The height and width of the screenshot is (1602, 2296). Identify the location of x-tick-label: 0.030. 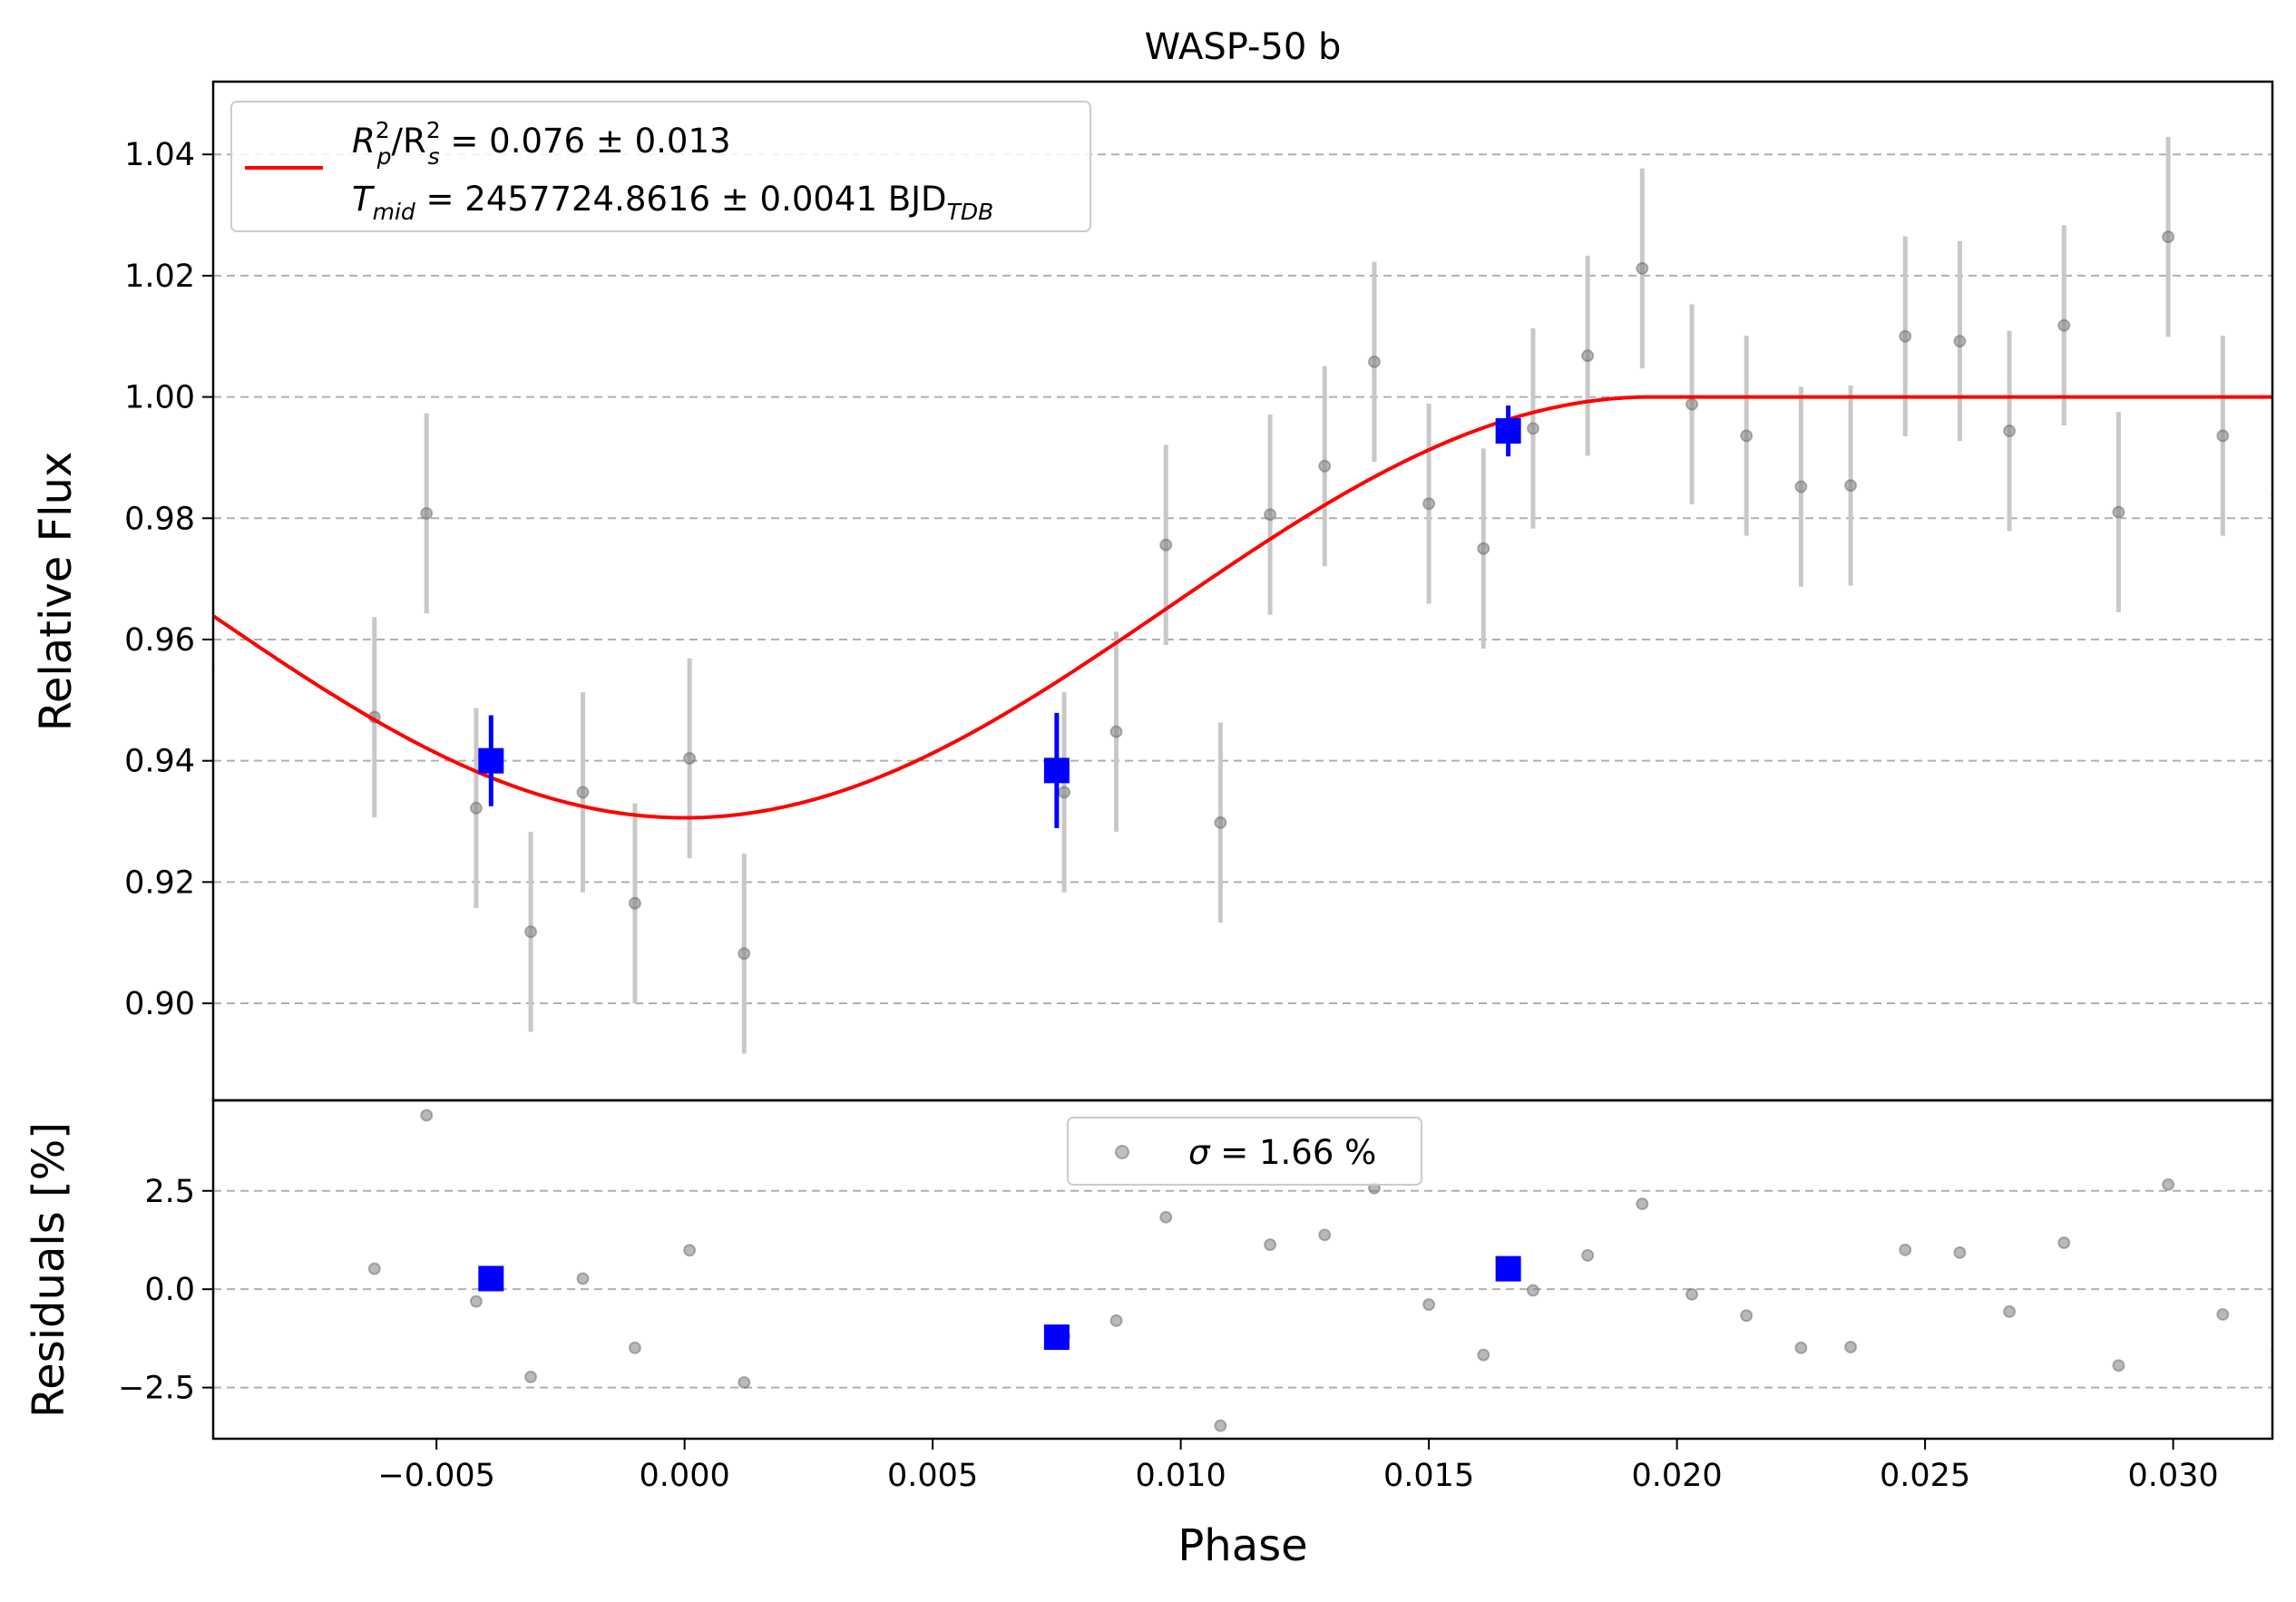
(2173, 1476).